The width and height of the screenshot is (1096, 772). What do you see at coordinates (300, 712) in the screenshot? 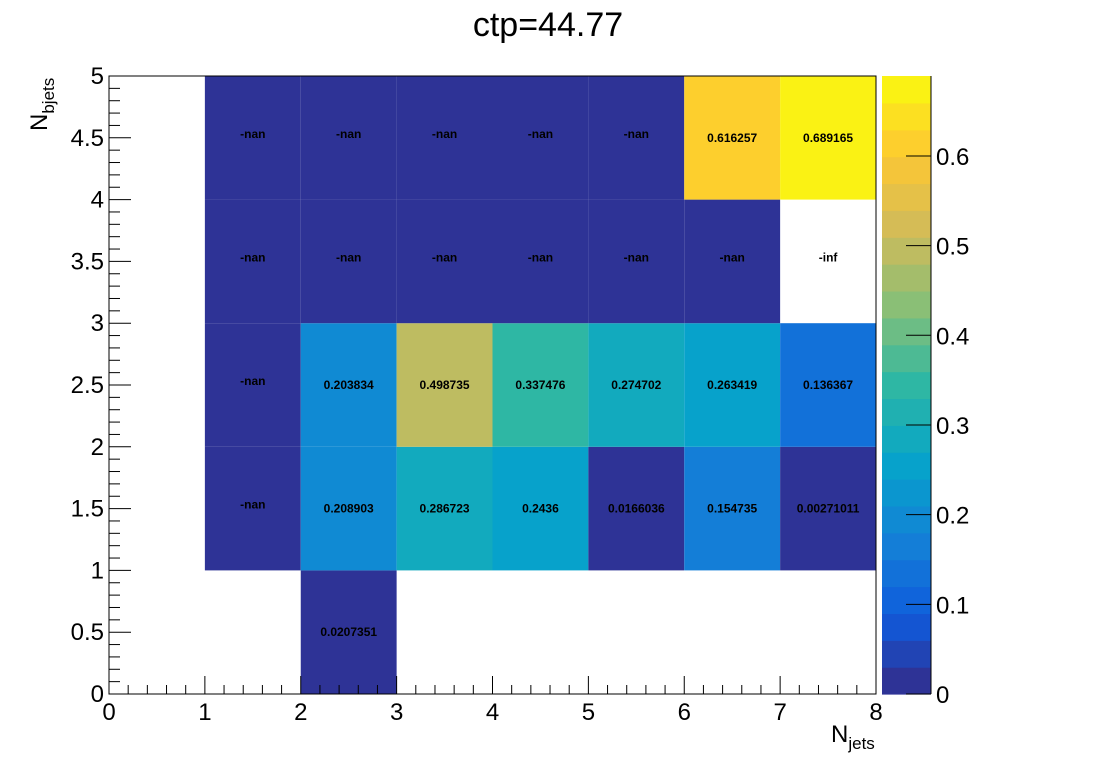
I see `x-tick-label: 2` at bounding box center [300, 712].